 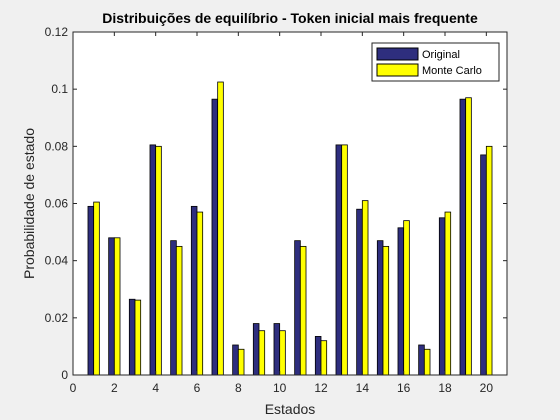 What do you see at coordinates (452, 71) in the screenshot?
I see `legend-label-monte-carlo: Monte Carlo` at bounding box center [452, 71].